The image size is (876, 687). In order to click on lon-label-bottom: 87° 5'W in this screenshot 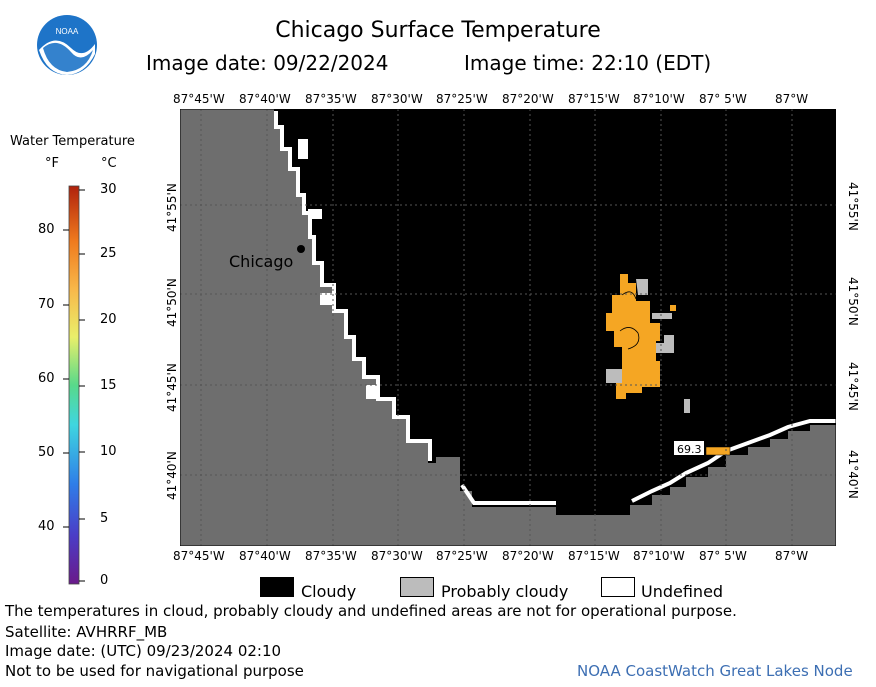, I will do `click(723, 556)`.